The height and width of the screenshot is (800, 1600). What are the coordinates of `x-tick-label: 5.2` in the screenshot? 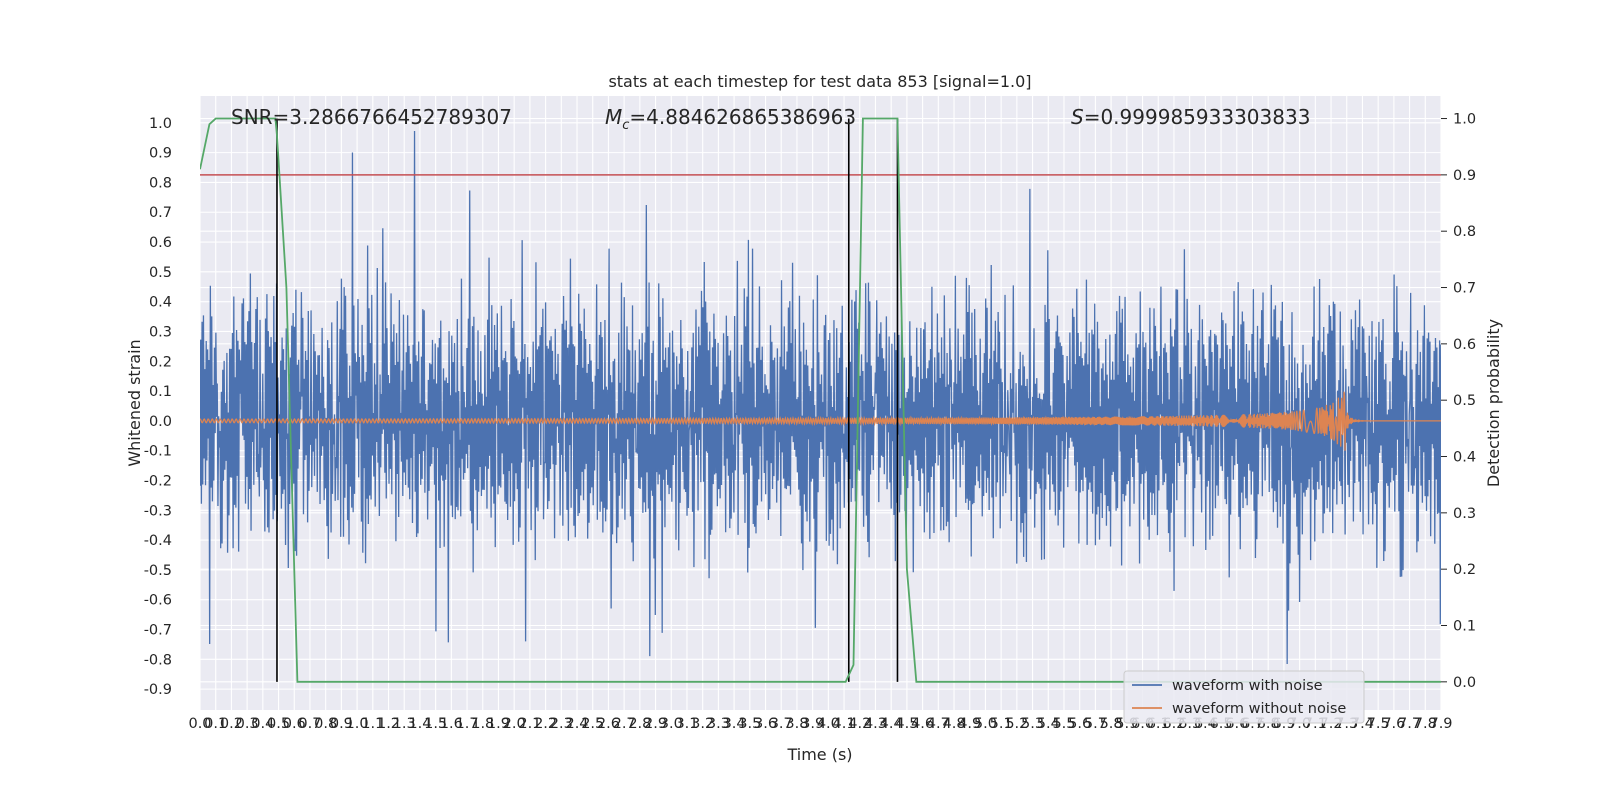 It's located at (1016, 724).